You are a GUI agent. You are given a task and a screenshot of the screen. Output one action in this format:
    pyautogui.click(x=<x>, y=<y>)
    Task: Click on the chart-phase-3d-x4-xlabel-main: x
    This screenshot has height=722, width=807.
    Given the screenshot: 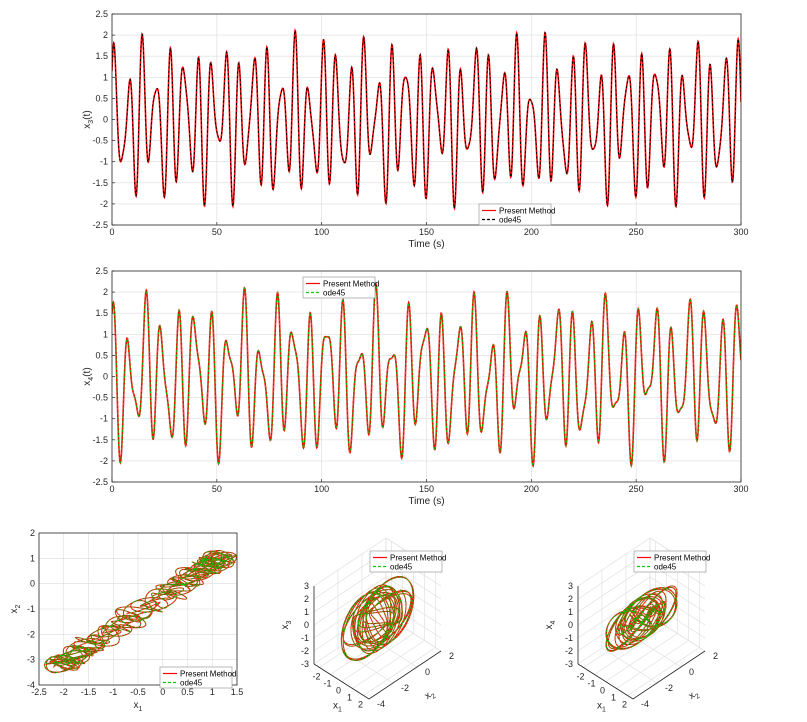 What is the action you would take?
    pyautogui.click(x=599, y=706)
    